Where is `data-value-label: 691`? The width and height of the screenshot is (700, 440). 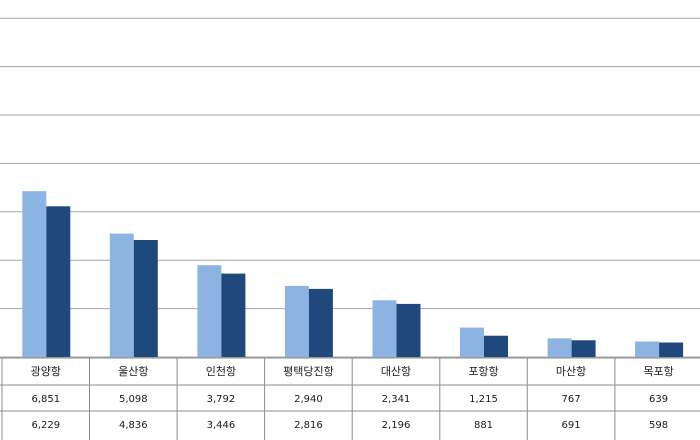 data-value-label: 691 is located at coordinates (571, 425).